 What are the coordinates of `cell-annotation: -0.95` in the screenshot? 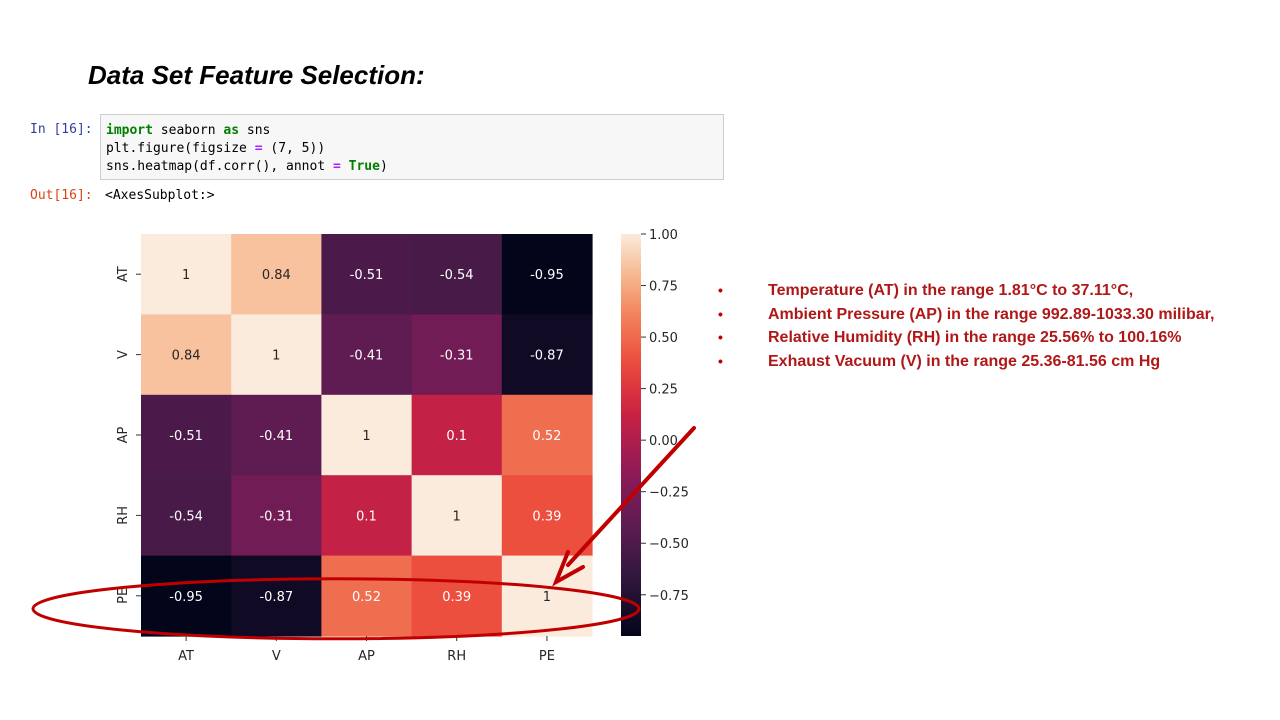 It's located at (547, 275).